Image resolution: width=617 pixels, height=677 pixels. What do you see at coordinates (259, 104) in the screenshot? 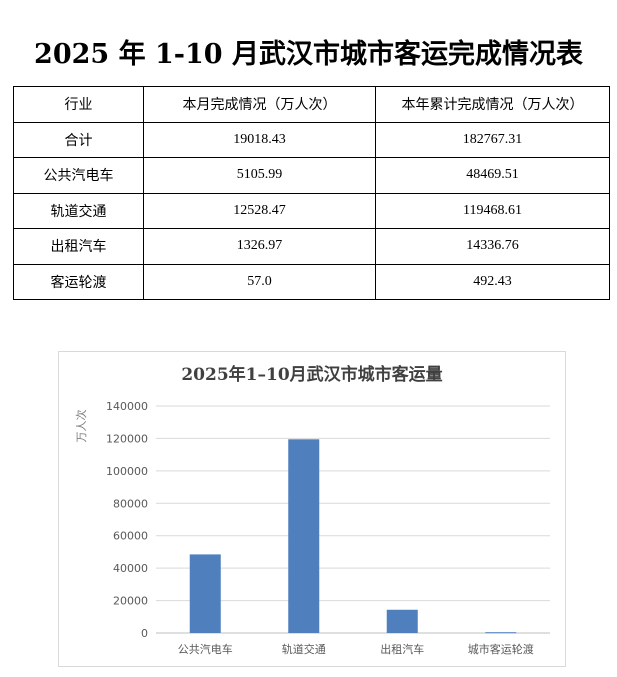
I see `column-header: 本月完成情况（万人次）` at bounding box center [259, 104].